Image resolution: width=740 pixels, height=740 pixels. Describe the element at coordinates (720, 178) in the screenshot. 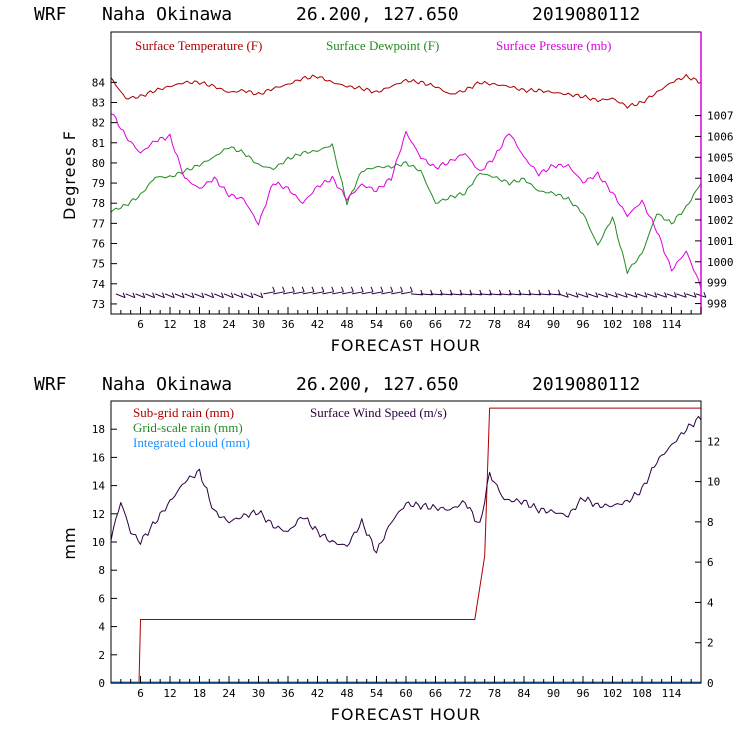

I see `right-y-tick-label: 1004` at that location.